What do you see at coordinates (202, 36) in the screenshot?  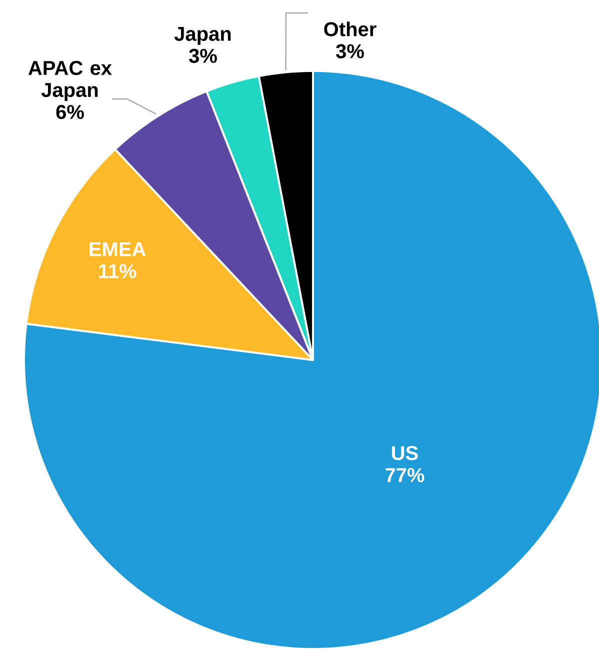 I see `slice-label: Japan` at bounding box center [202, 36].